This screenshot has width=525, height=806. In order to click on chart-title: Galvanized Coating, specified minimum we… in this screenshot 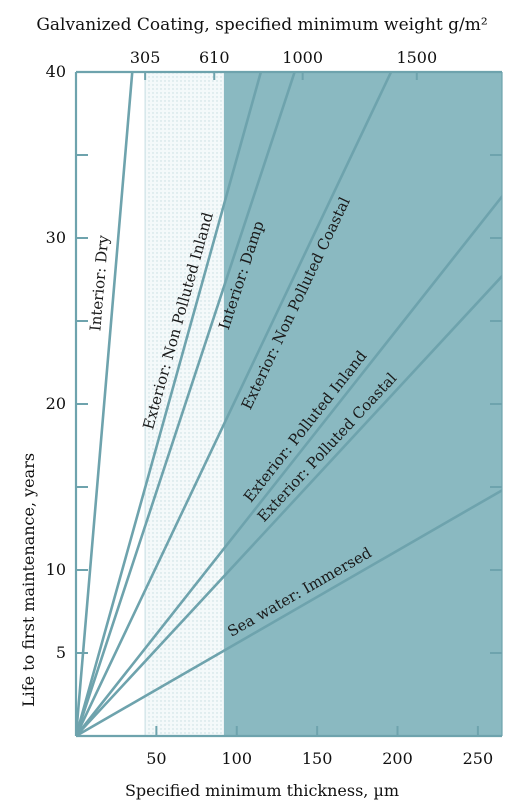, I will do `click(261, 25)`.